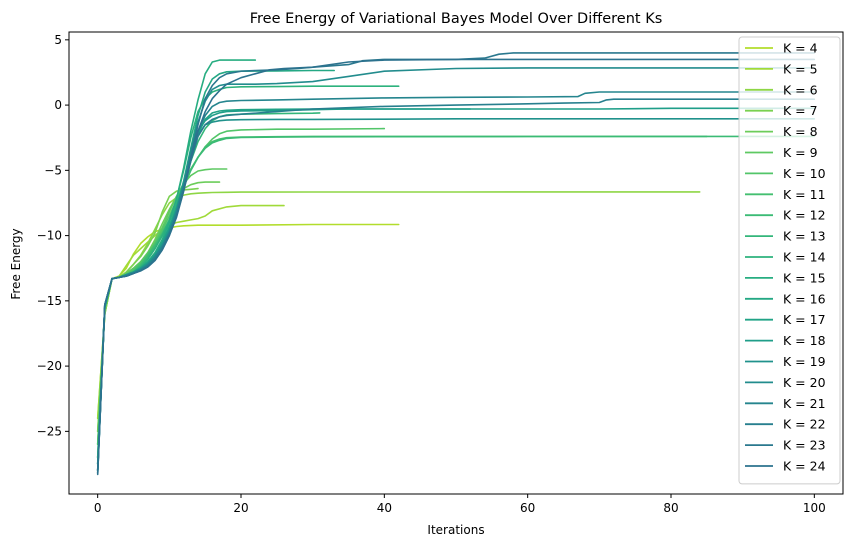  What do you see at coordinates (58, 40) in the screenshot?
I see `y-tick-label: 5` at bounding box center [58, 40].